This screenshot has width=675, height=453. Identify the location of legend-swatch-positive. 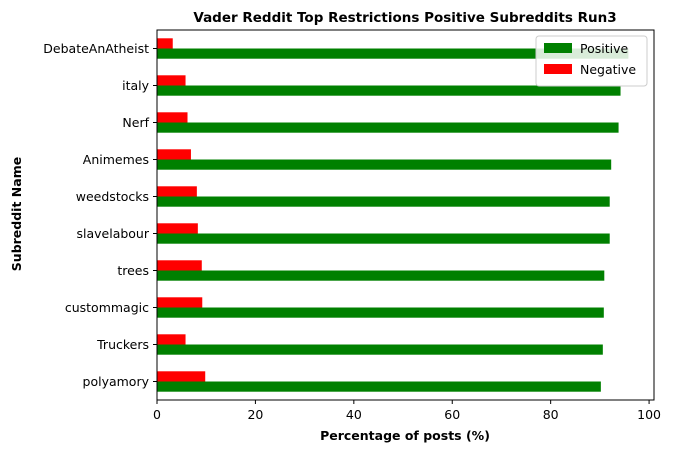
(558, 48).